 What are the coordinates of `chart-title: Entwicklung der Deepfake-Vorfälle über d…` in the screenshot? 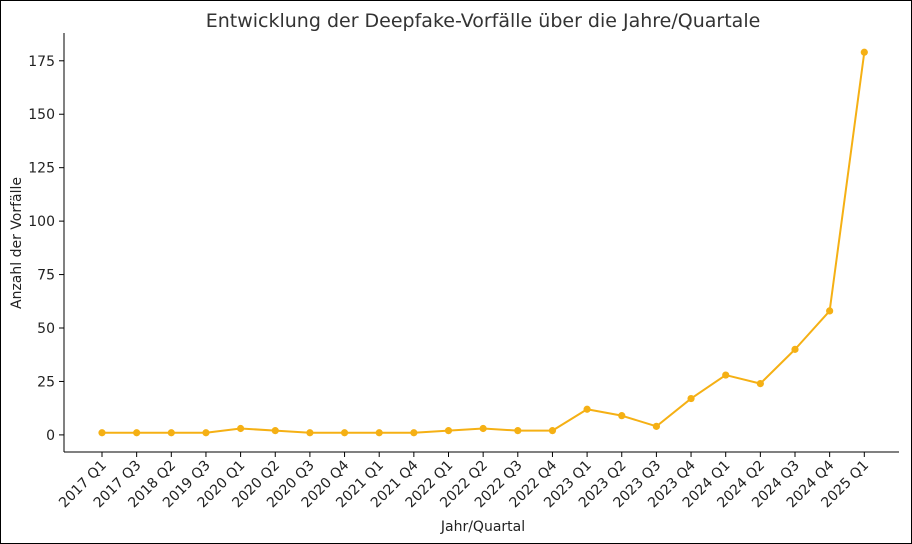 It's located at (483, 21).